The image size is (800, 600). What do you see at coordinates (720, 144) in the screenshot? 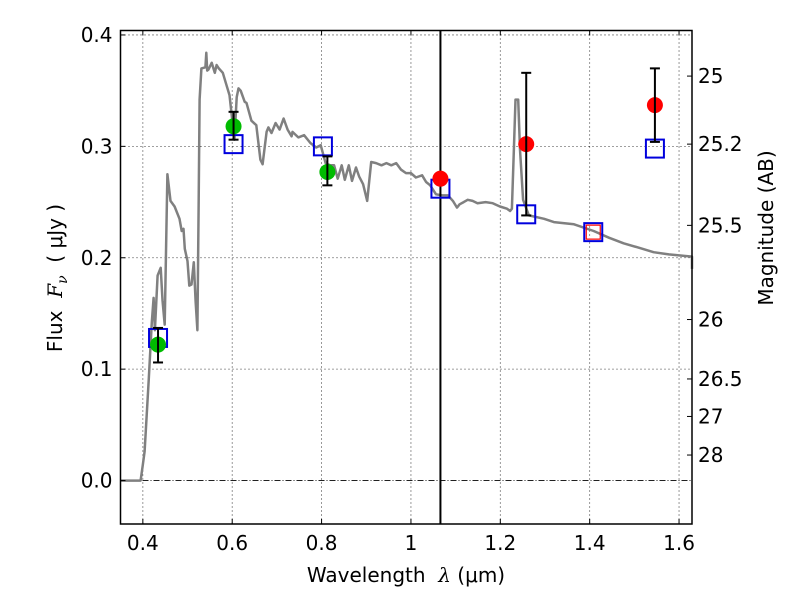
I see `y2-tick-label: 25.2` at bounding box center [720, 144].